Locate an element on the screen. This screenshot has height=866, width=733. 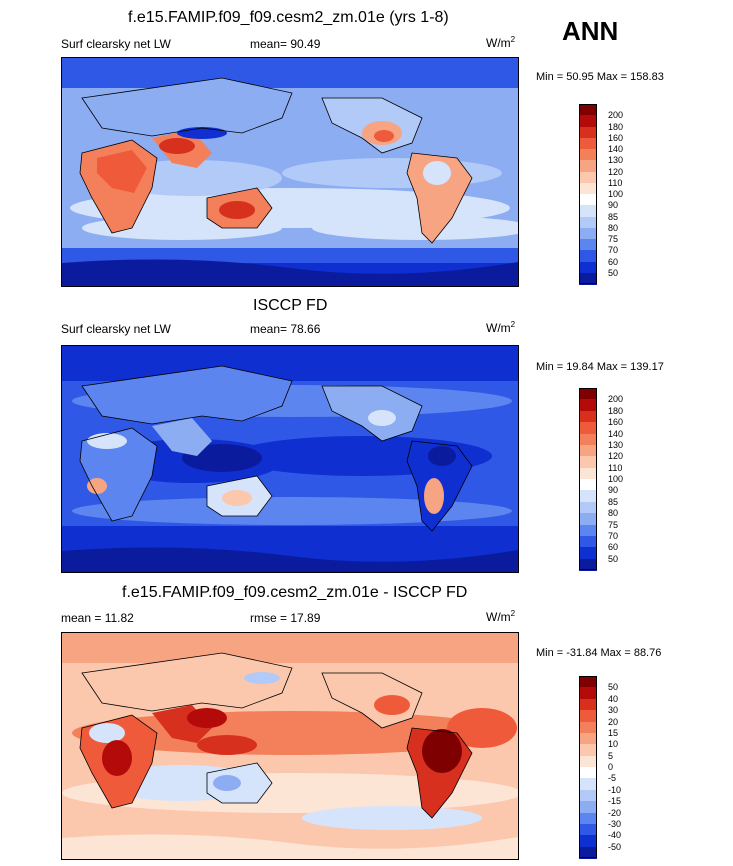
panel1-mean-label: mean= 90.49 is located at coordinates (285, 44).